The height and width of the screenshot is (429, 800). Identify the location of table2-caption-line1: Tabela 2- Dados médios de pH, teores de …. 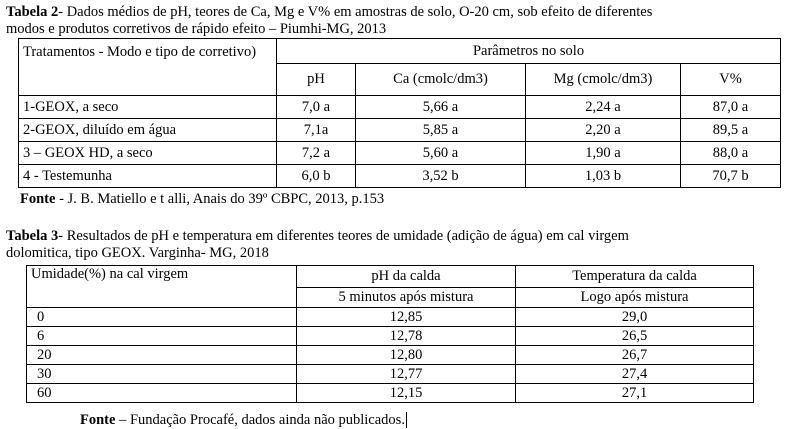
(329, 12).